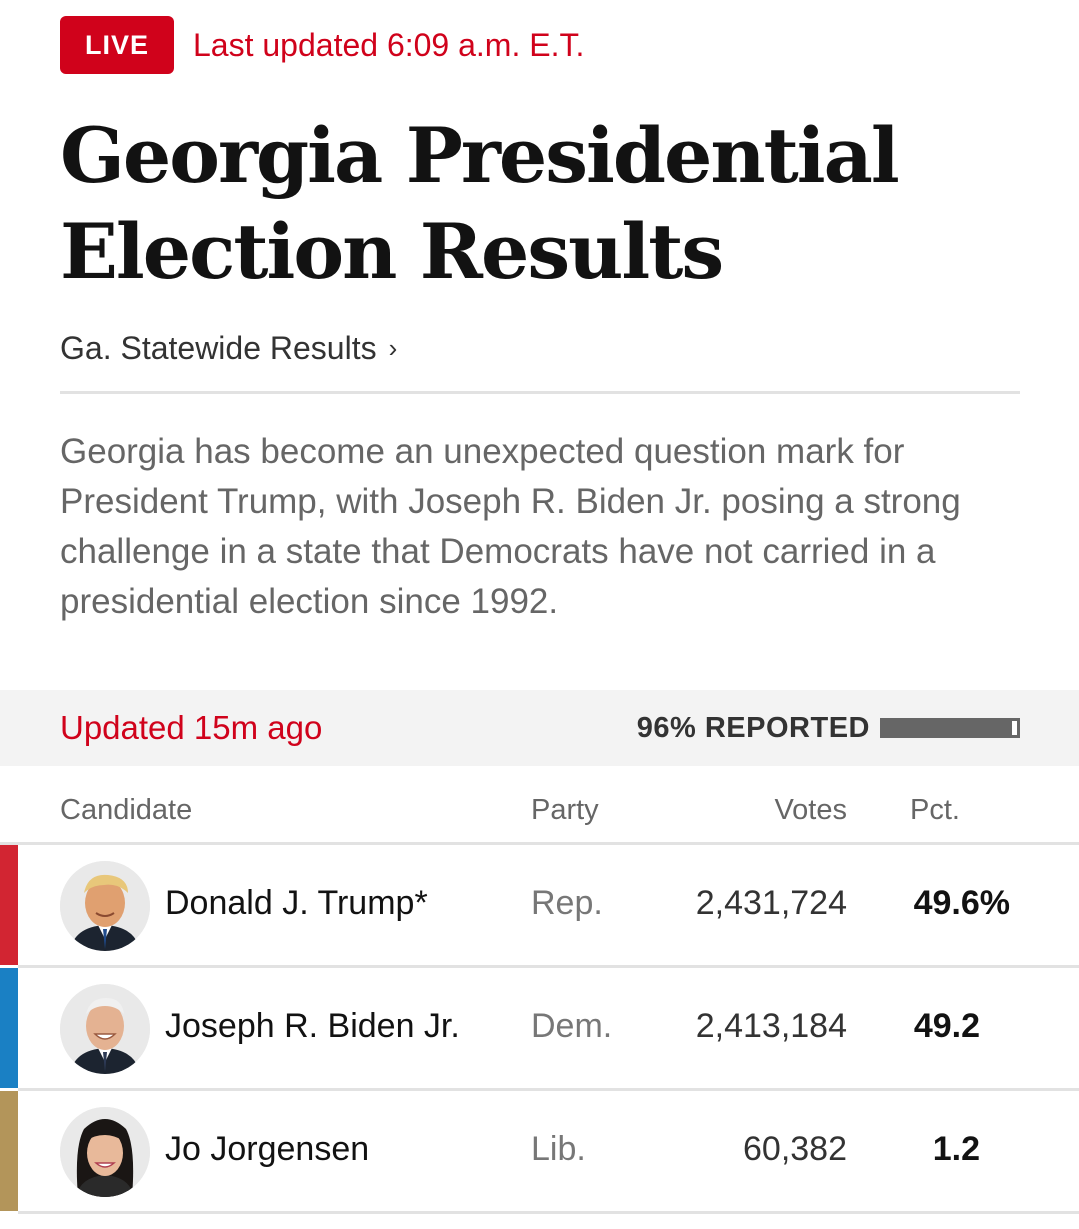  I want to click on reported-label: 96% REPORTED, so click(753, 727).